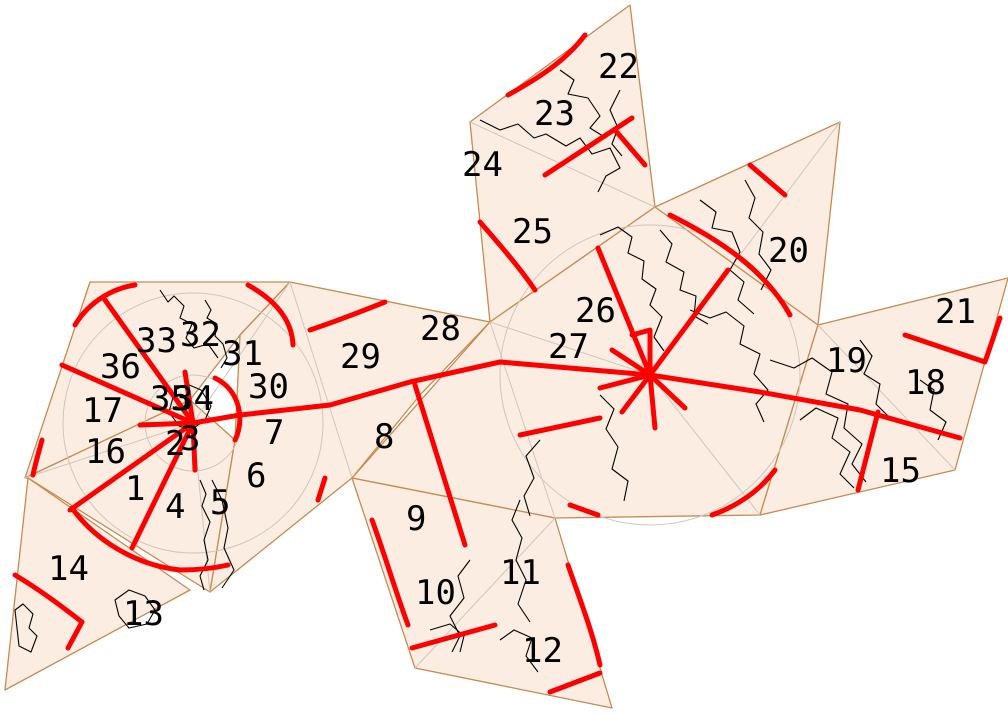 Image resolution: width=1008 pixels, height=715 pixels. What do you see at coordinates (595, 311) in the screenshot?
I see `face-label: 26` at bounding box center [595, 311].